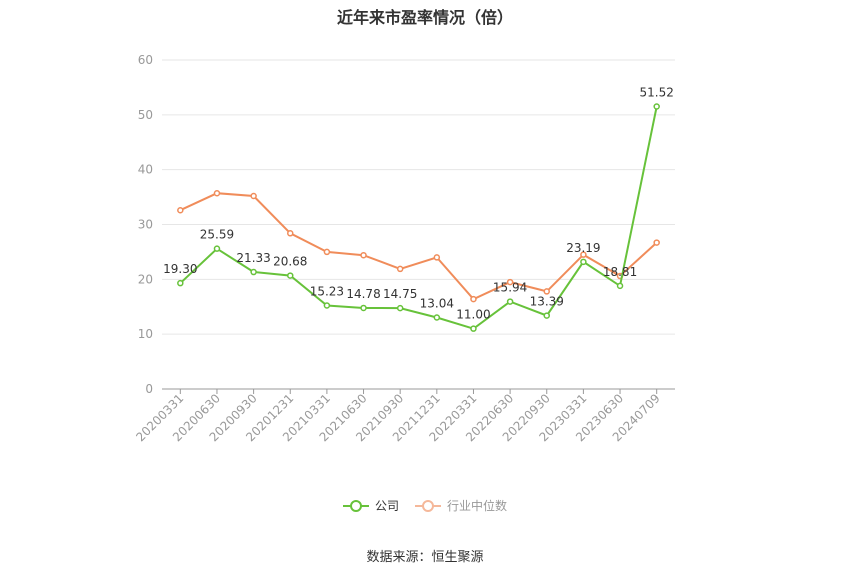  I want to click on y-tick-label: 60, so click(145, 60).